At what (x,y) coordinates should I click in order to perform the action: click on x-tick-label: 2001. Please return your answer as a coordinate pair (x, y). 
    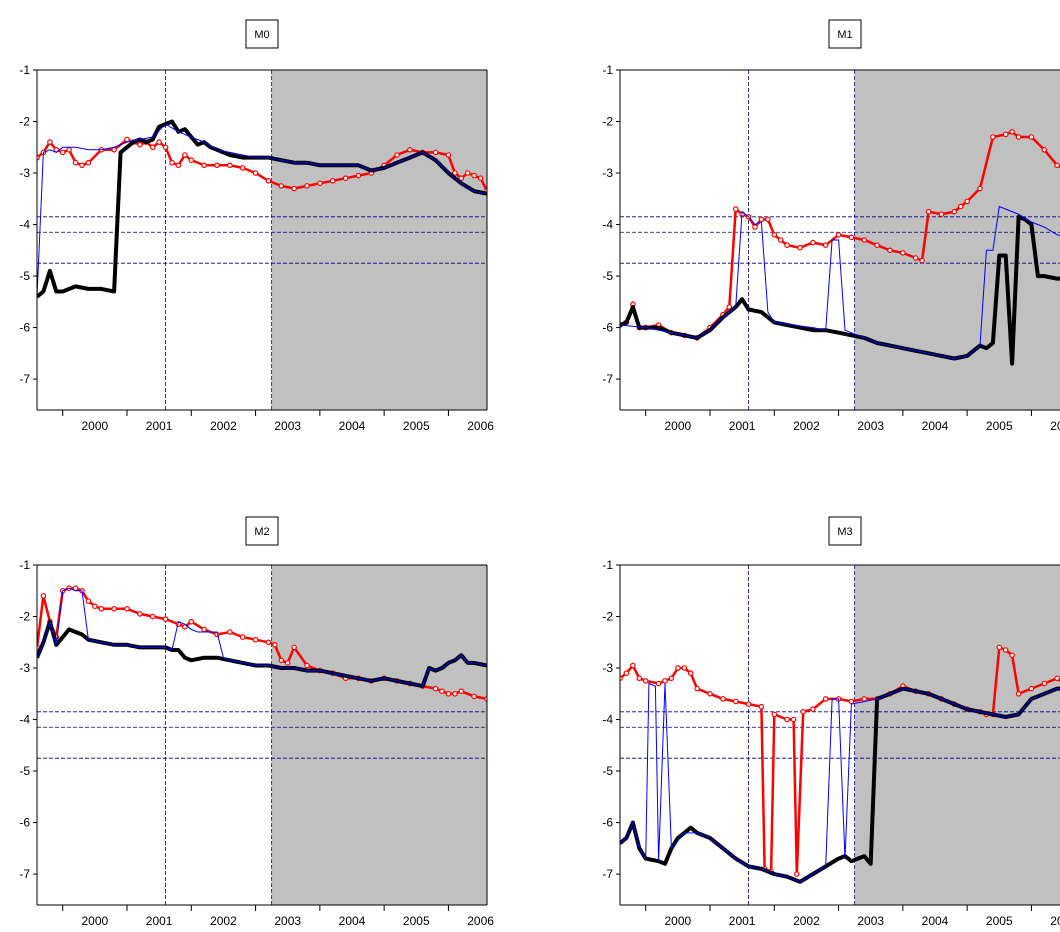
    Looking at the image, I should click on (159, 426).